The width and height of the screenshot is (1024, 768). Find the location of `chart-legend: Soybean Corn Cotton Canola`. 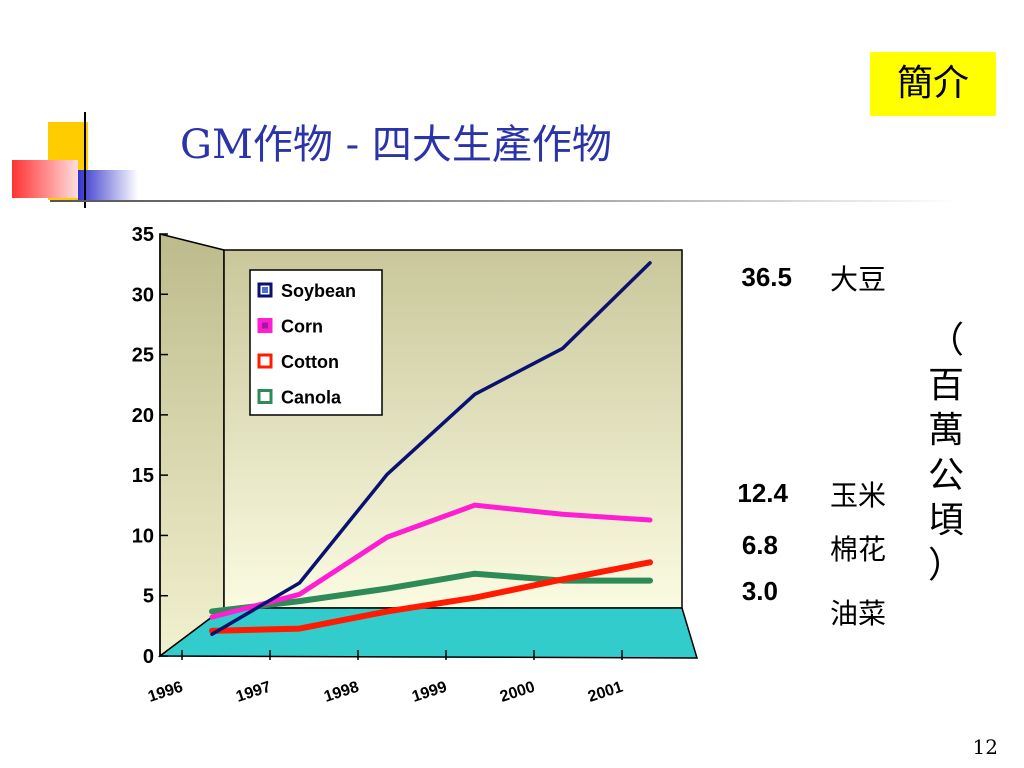

chart-legend: Soybean Corn Cotton Canola is located at coordinates (316, 342).